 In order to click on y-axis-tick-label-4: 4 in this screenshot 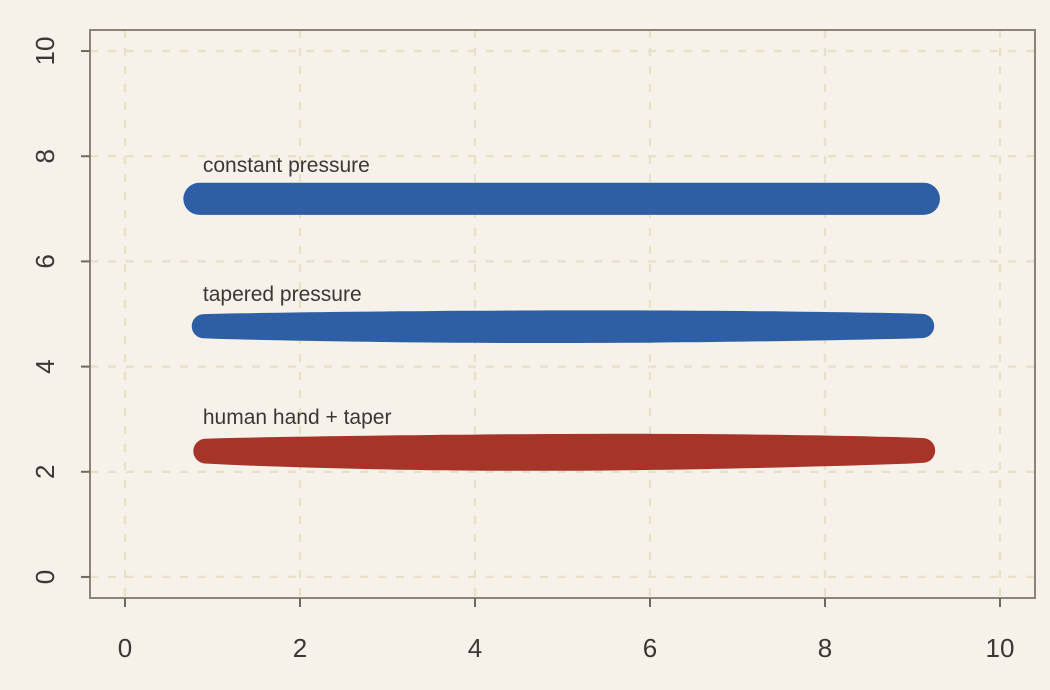, I will do `click(45, 366)`.